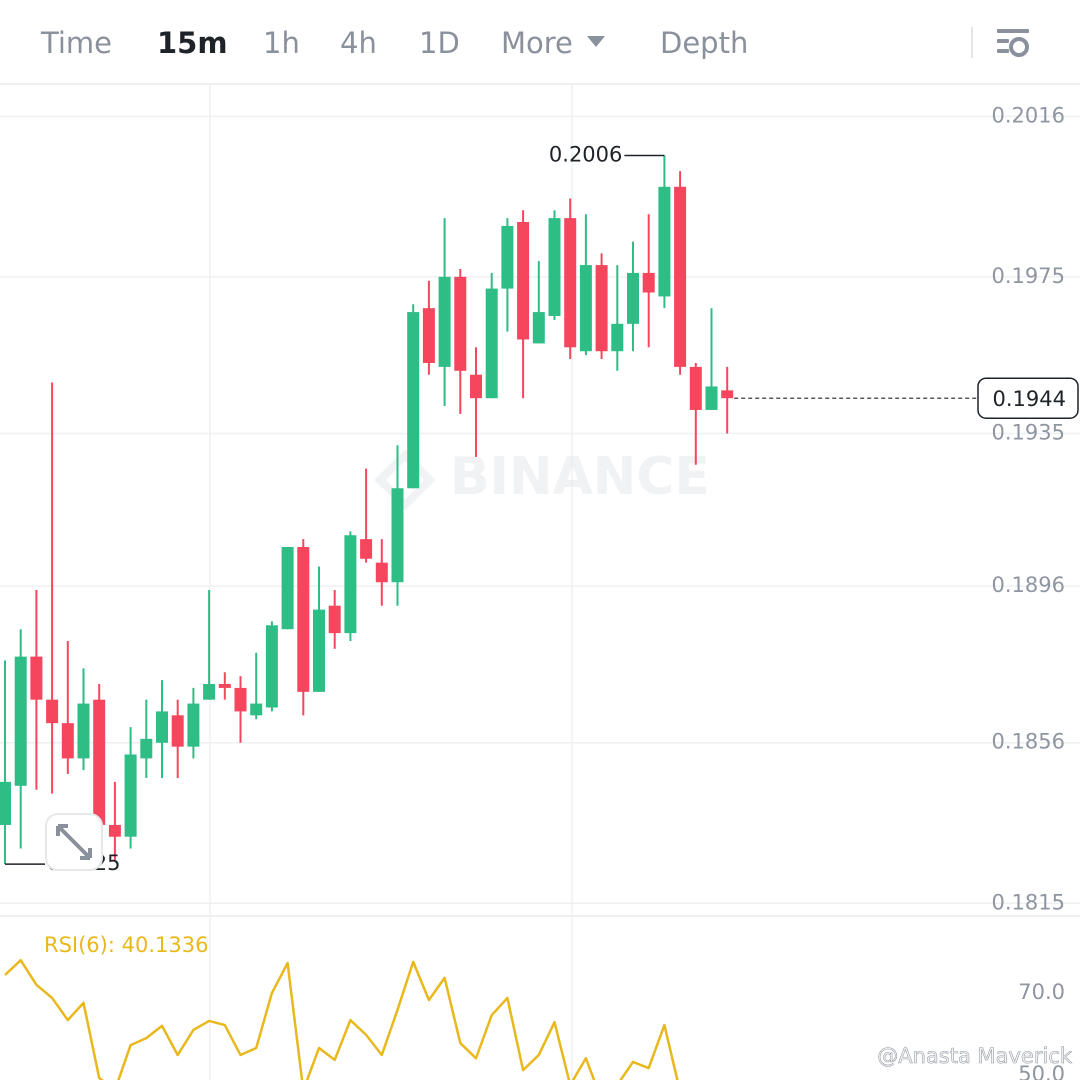 The width and height of the screenshot is (1080, 1080). What do you see at coordinates (1041, 1071) in the screenshot?
I see `y-tick-label: 50.0` at bounding box center [1041, 1071].